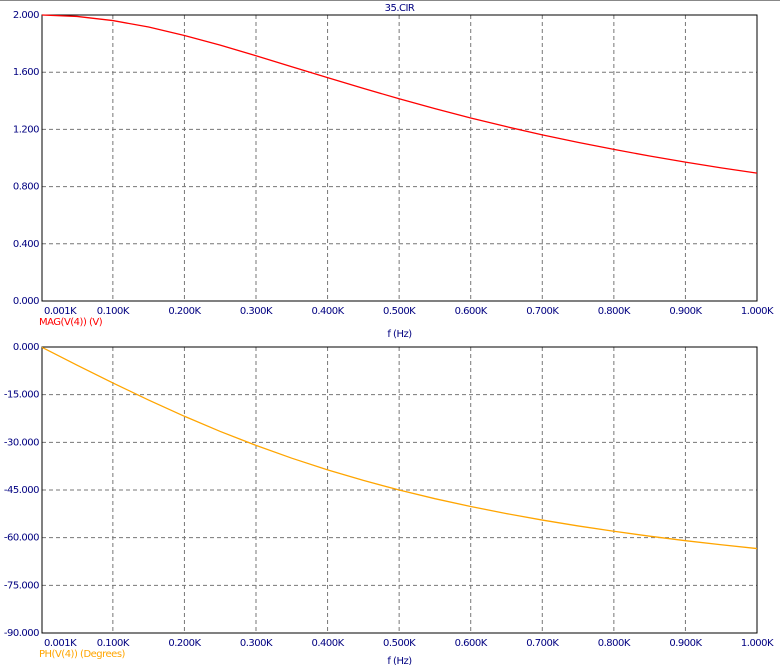  What do you see at coordinates (21, 633) in the screenshot?
I see `y-tick-label: -90.000` at bounding box center [21, 633].